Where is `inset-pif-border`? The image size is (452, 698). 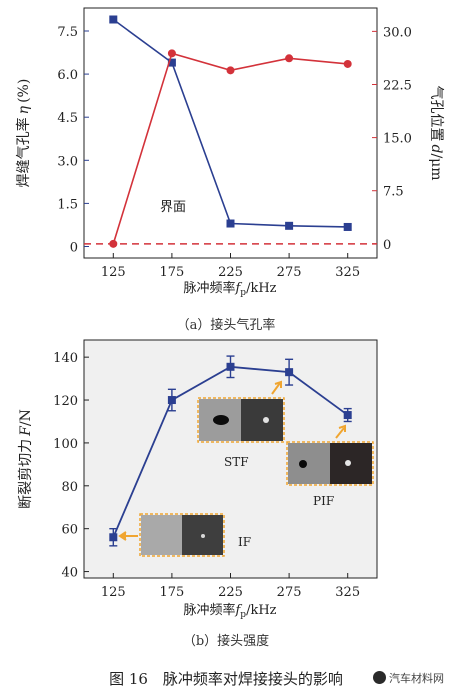
inset-pif-border is located at coordinates (330, 463).